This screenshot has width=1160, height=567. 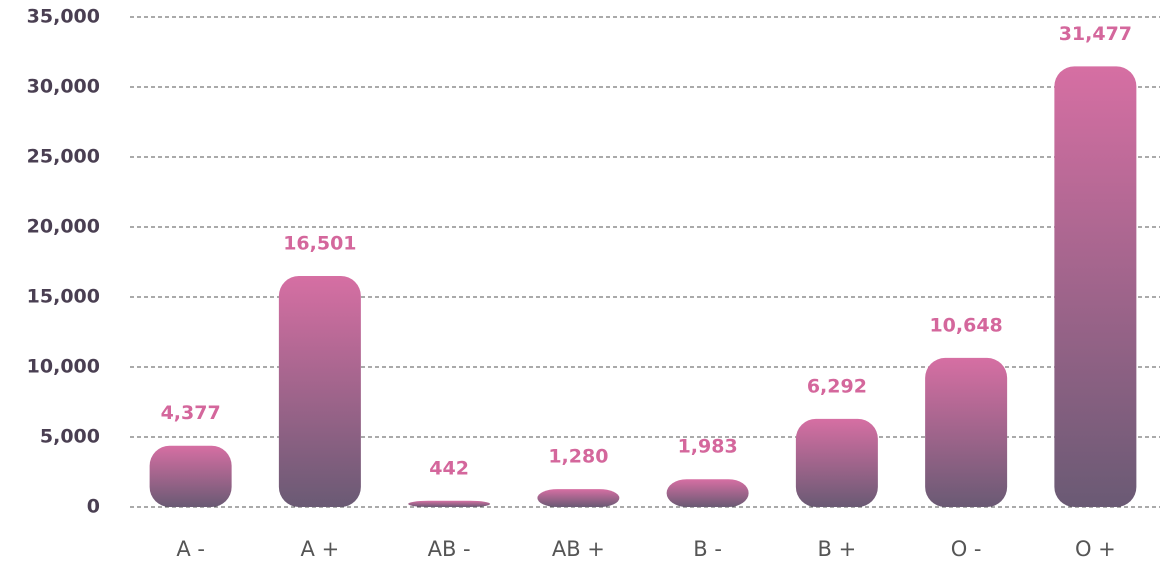 I want to click on value-label: 16,501, so click(x=319, y=243).